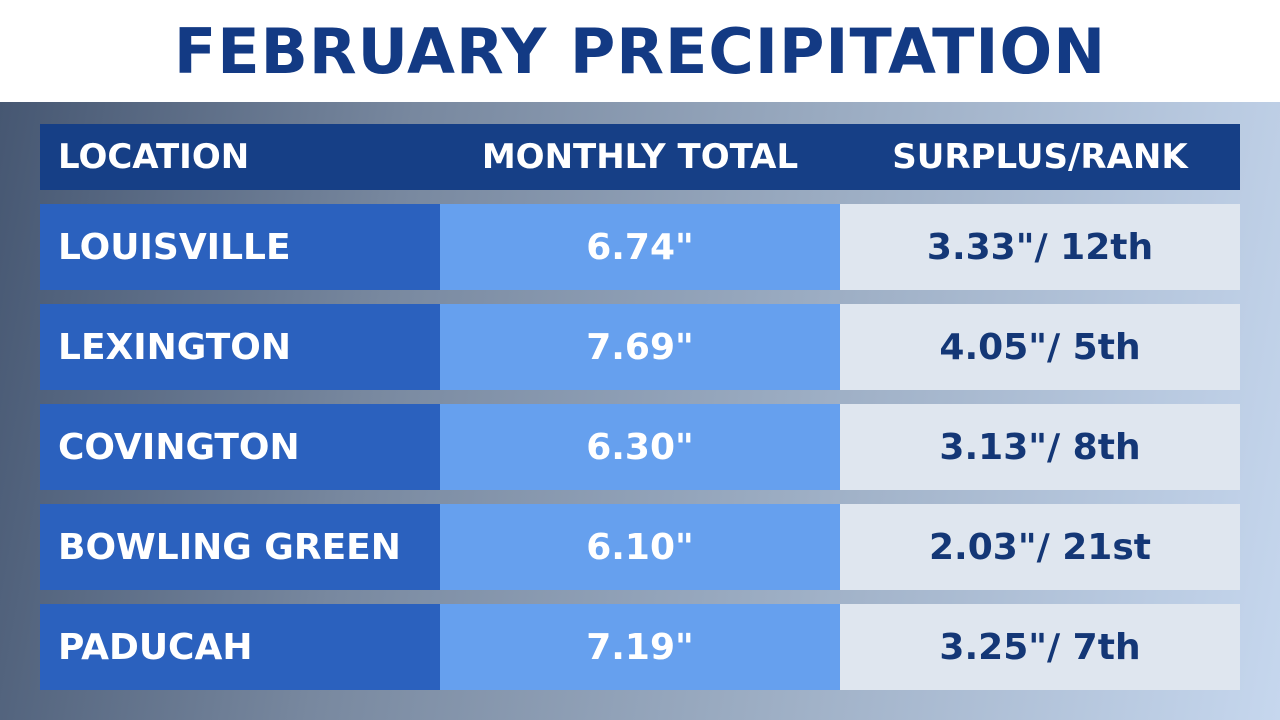 Image resolution: width=1280 pixels, height=720 pixels. I want to click on table-header-row: LOCATION MONTHLY TOTAL SURPLUS/RANK, so click(640, 157).